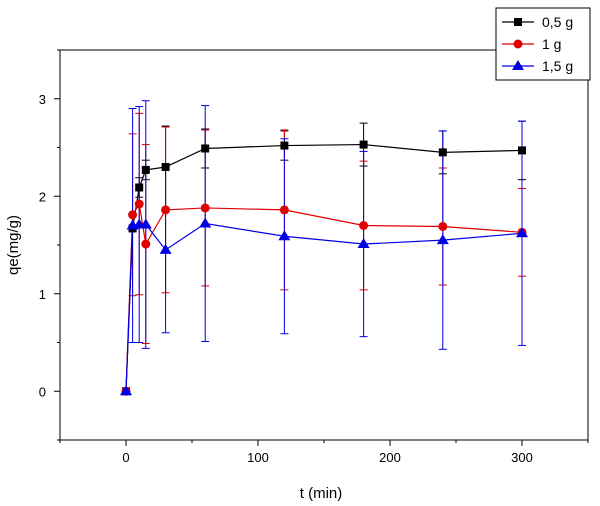 Image resolution: width=600 pixels, height=506 pixels. What do you see at coordinates (42, 196) in the screenshot?
I see `y-tick-label: 2` at bounding box center [42, 196].